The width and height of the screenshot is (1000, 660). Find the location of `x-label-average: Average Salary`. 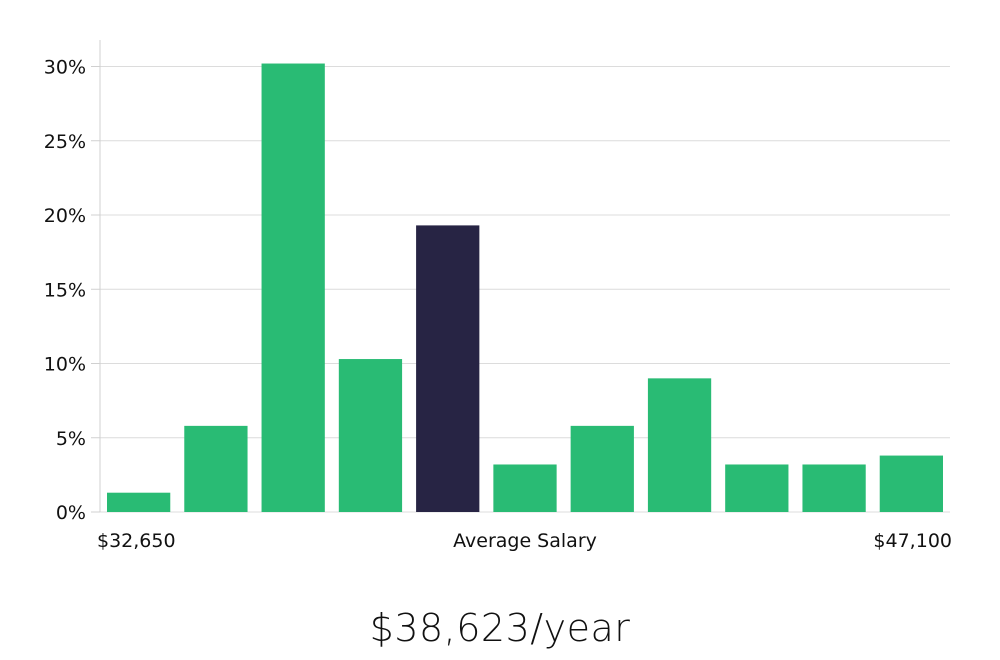

x-label-average: Average Salary is located at coordinates (525, 541).